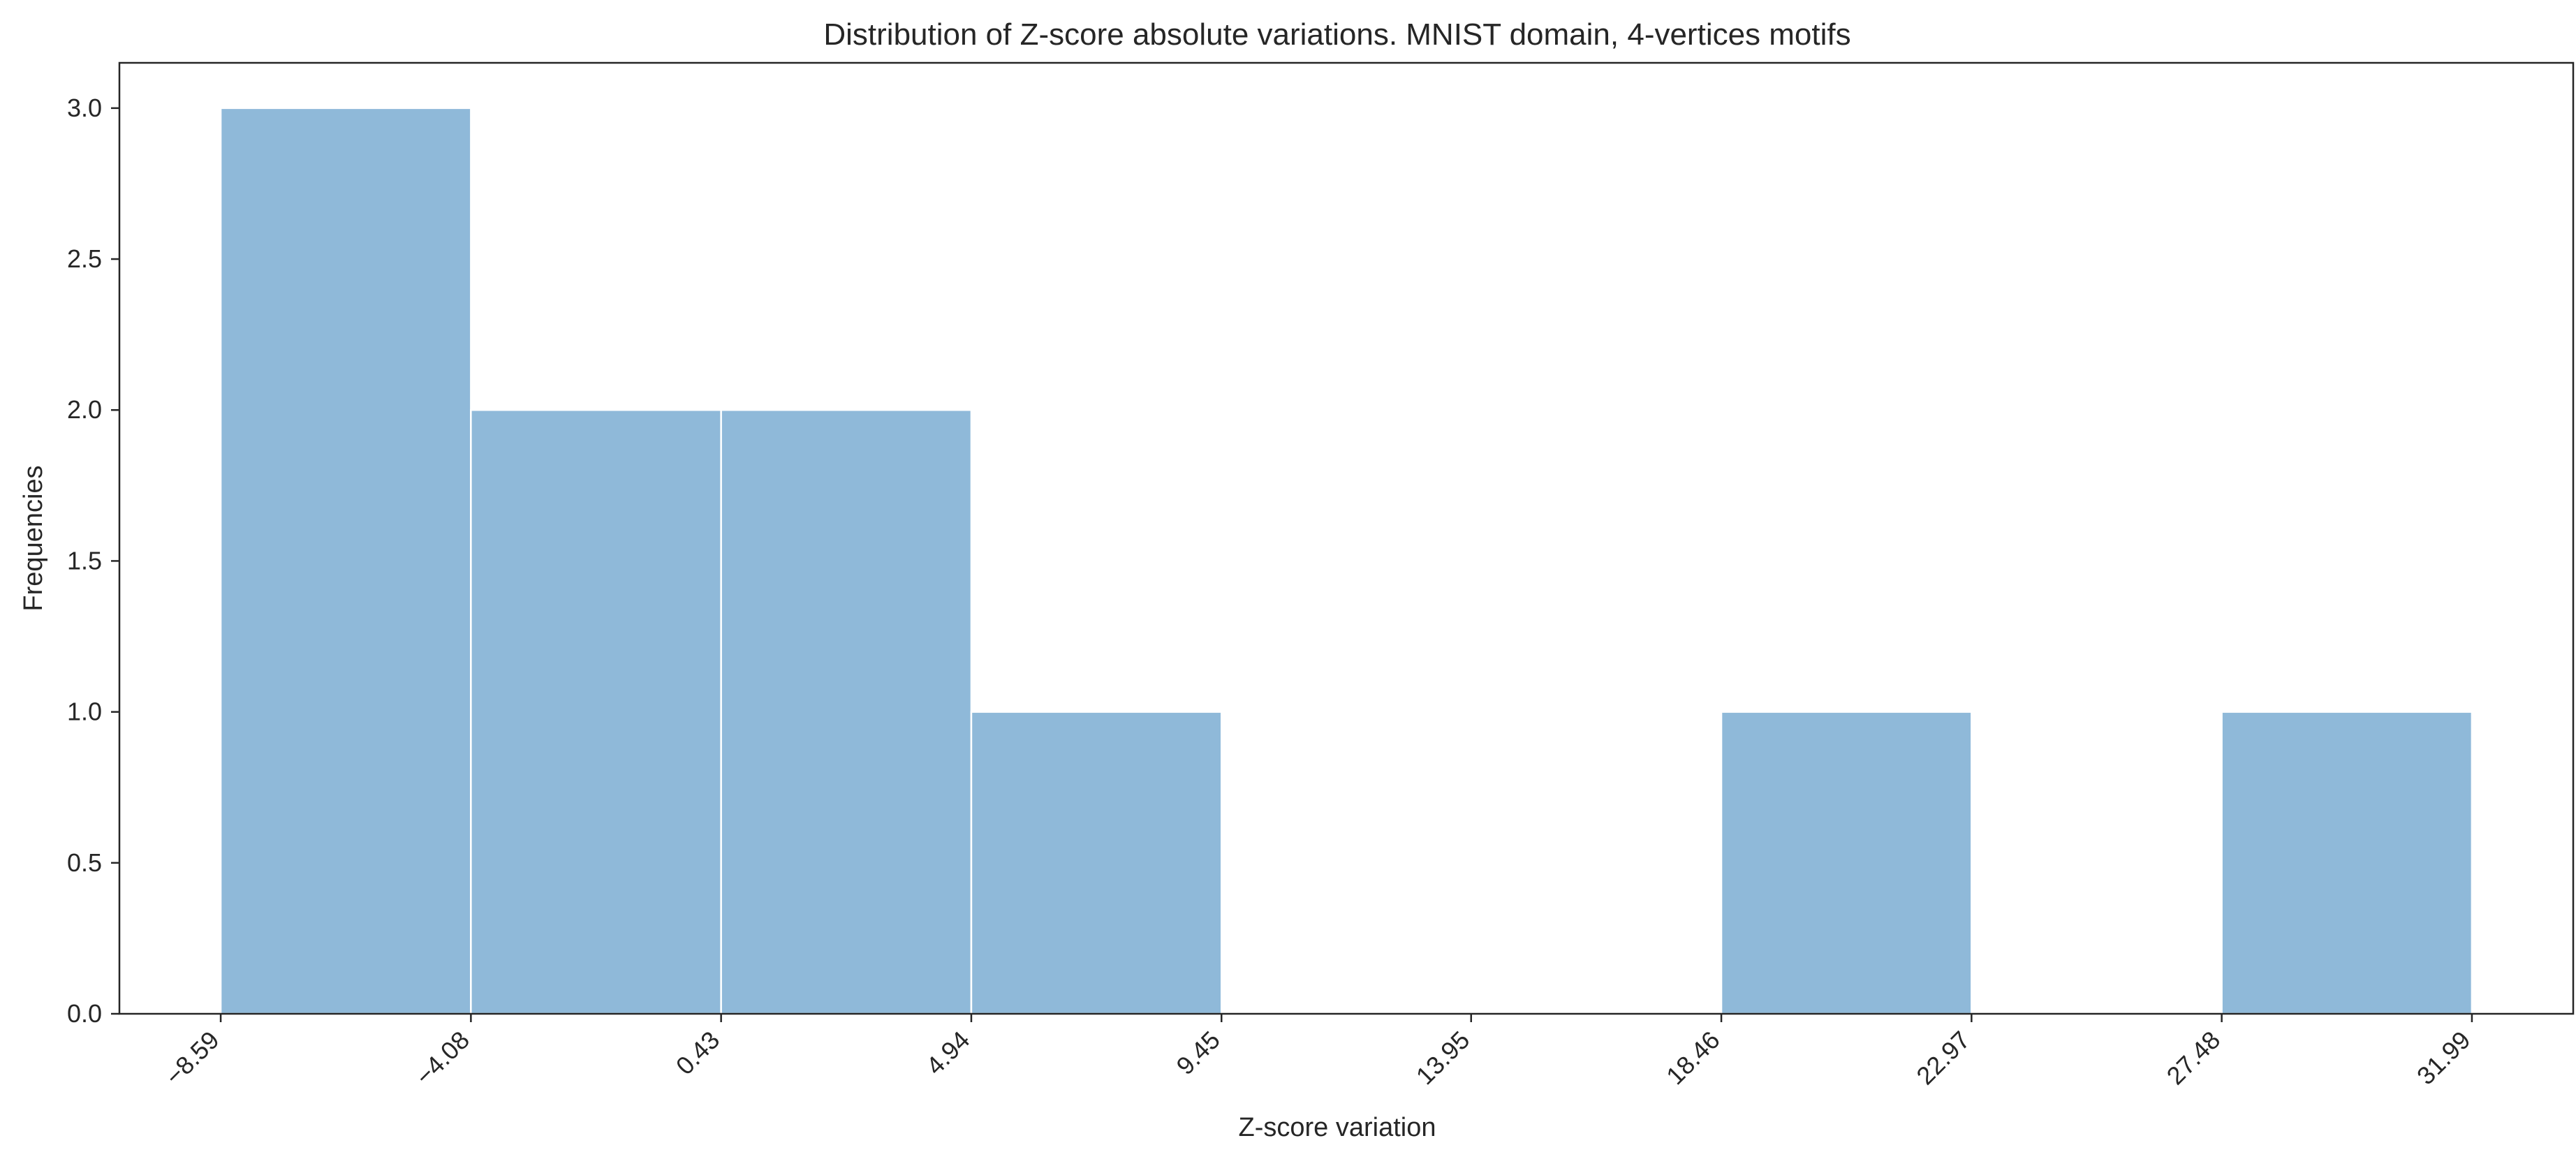 Image resolution: width=2576 pixels, height=1166 pixels. Describe the element at coordinates (442, 1058) in the screenshot. I see `x-tick-label: −4.08` at that location.